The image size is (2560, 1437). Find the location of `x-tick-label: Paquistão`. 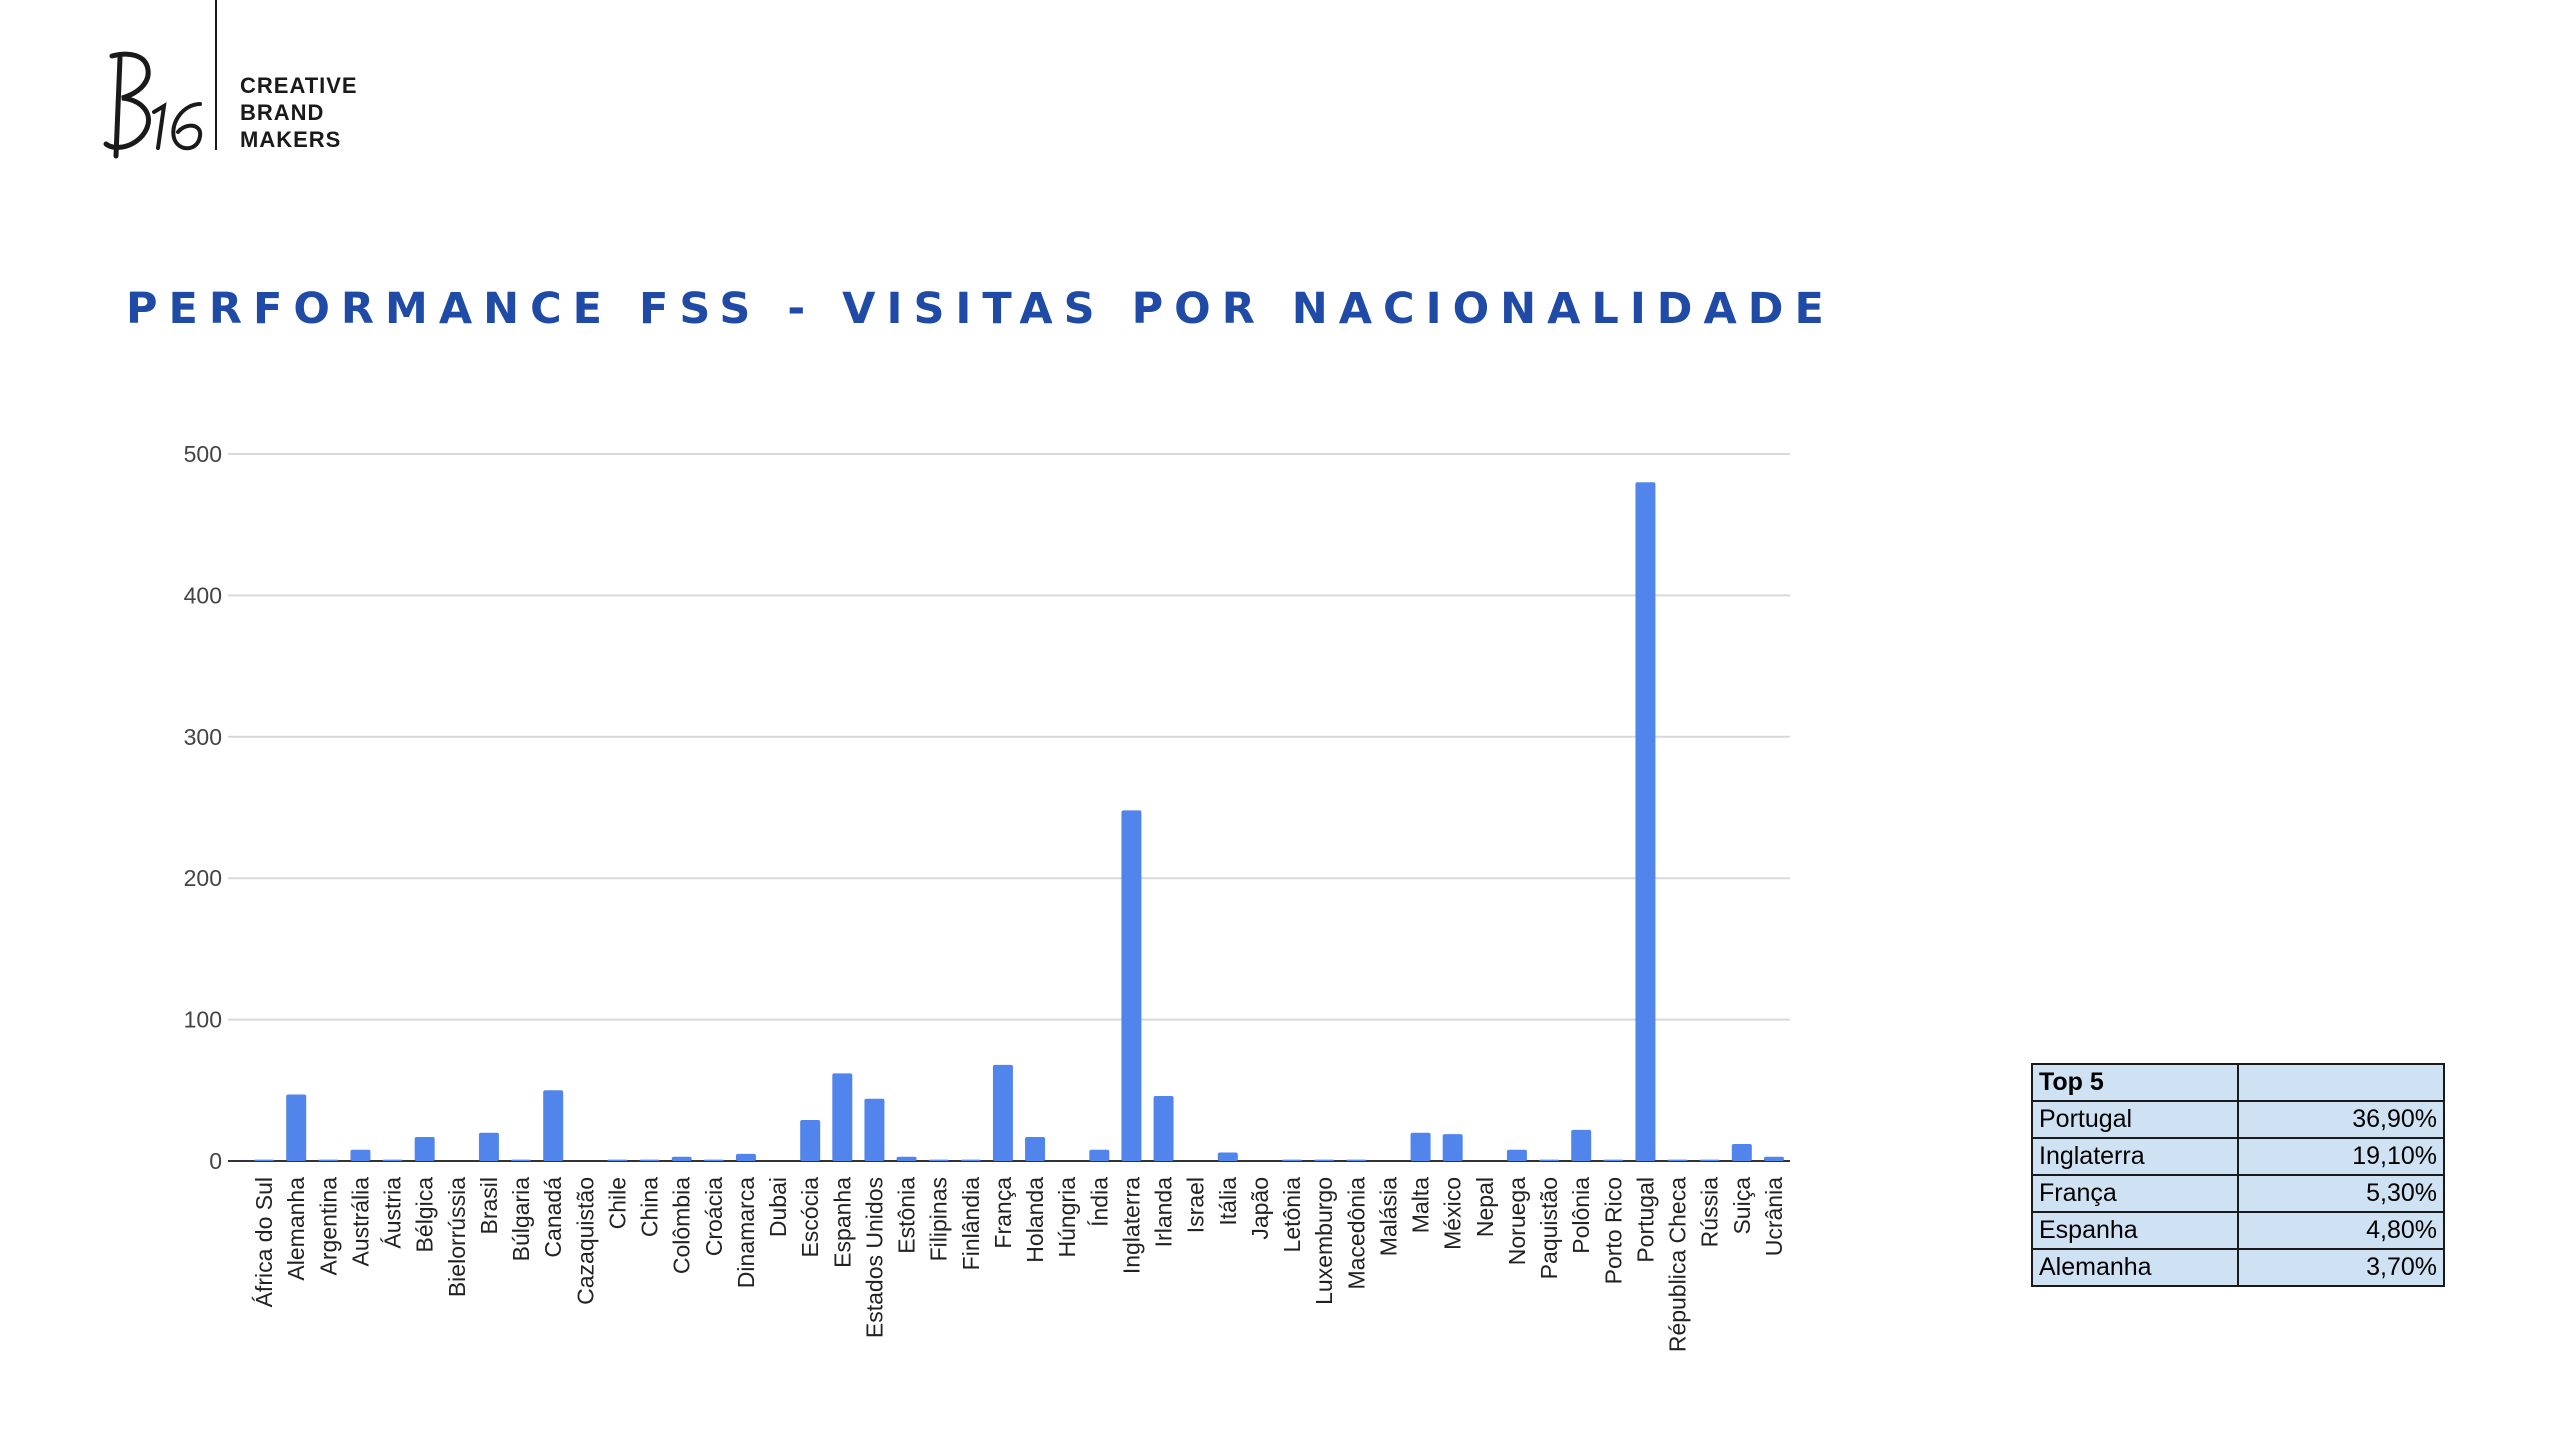

x-tick-label: Paquistão is located at coordinates (1549, 1228).